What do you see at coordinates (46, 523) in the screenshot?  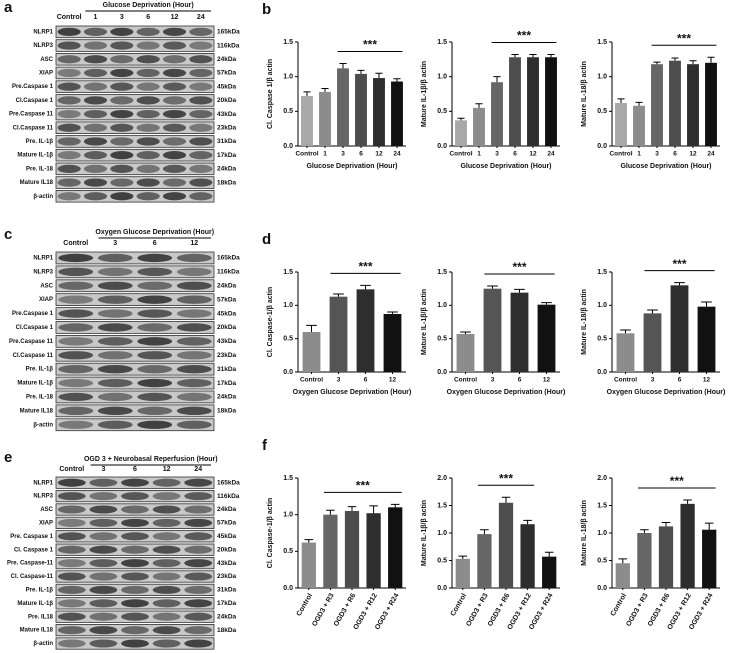 I see `blot-row-label: XIAP` at bounding box center [46, 523].